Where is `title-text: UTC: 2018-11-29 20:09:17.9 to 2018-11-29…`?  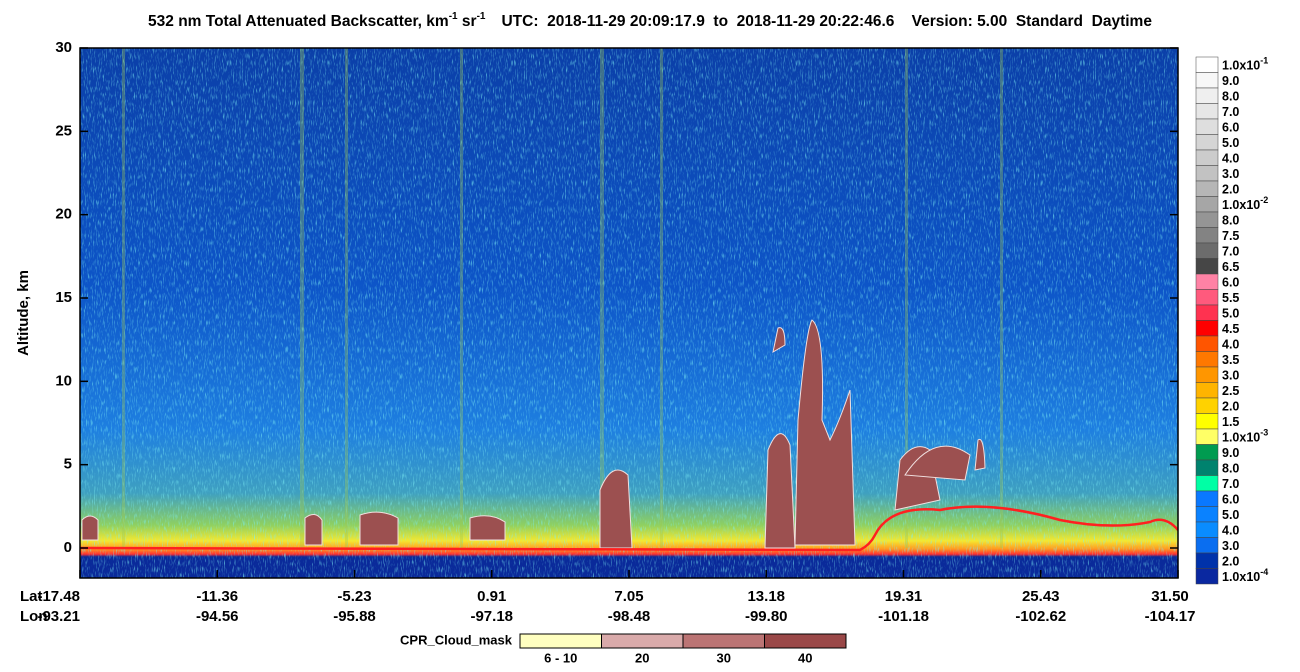 title-text: UTC: 2018-11-29 20:09:17.9 to 2018-11-29… is located at coordinates (826, 21).